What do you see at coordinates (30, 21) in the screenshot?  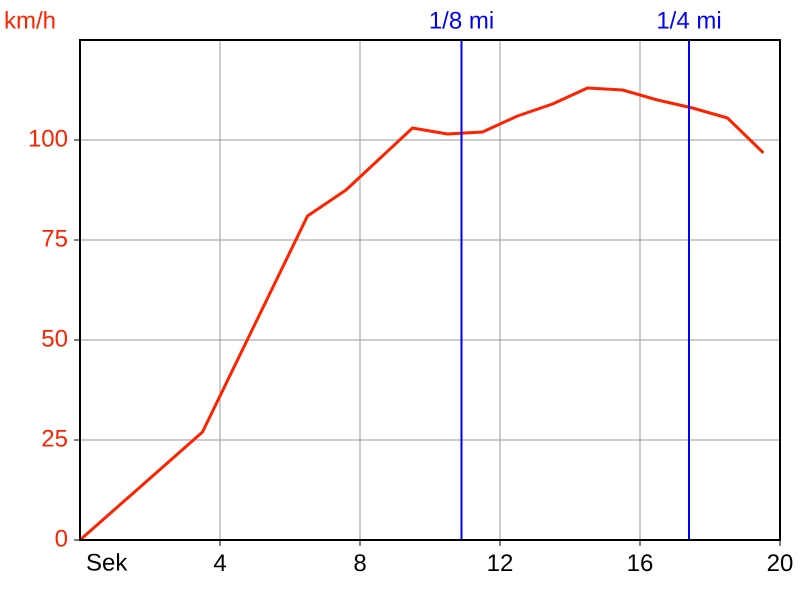 I see `y-axis-title: km/h` at bounding box center [30, 21].